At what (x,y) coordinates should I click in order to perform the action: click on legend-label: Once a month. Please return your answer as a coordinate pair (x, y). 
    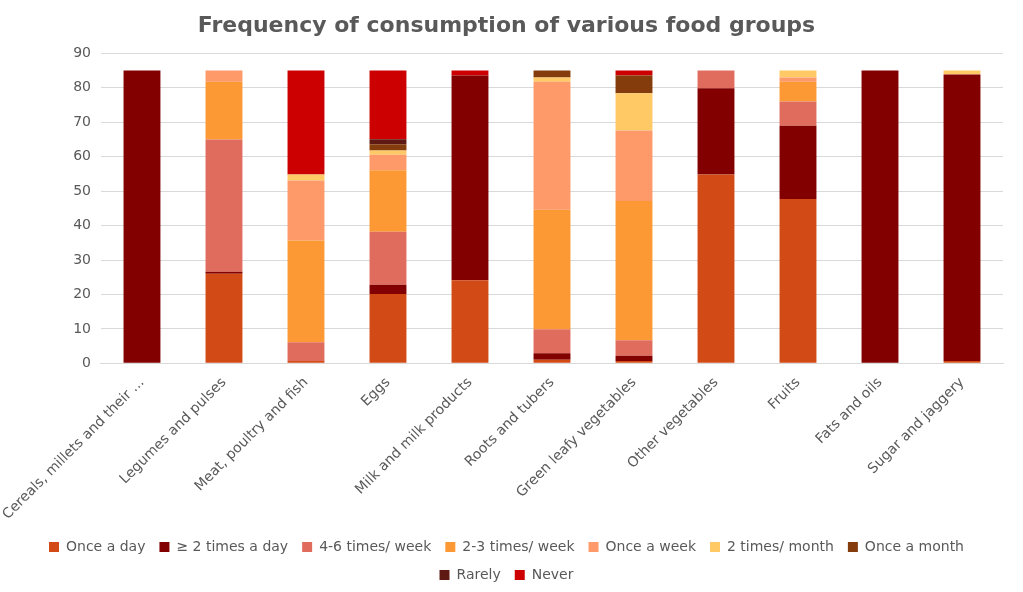
    Looking at the image, I should click on (914, 545).